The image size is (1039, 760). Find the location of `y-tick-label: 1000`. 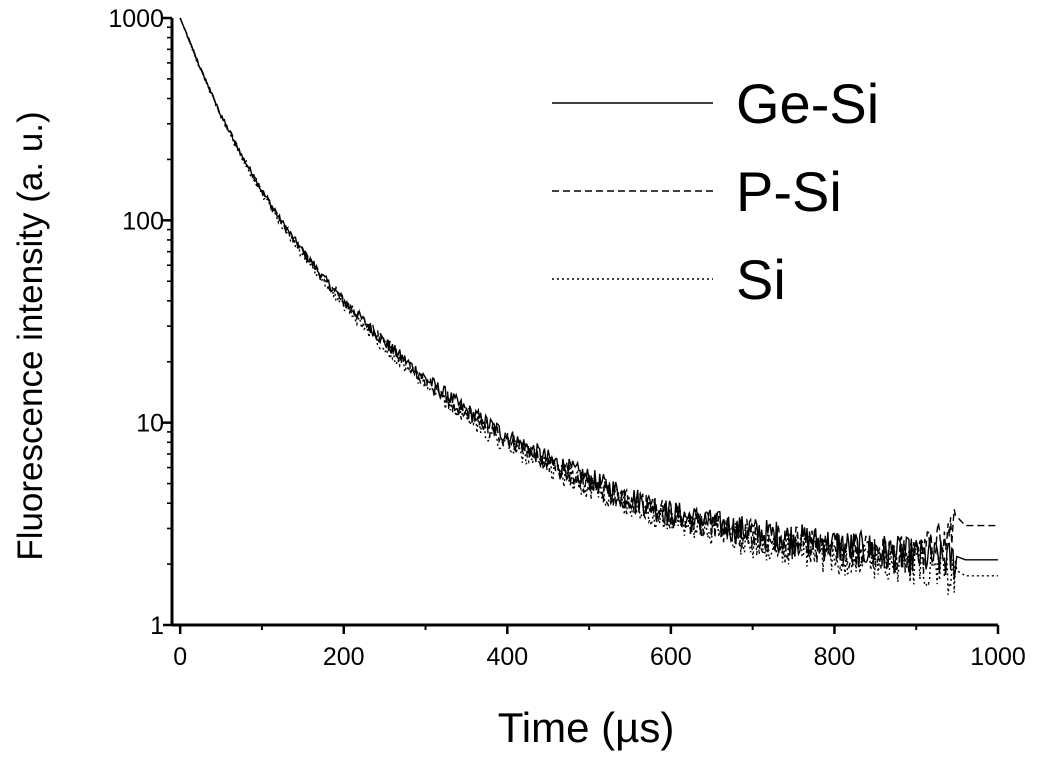

y-tick-label: 1000 is located at coordinates (136, 19).